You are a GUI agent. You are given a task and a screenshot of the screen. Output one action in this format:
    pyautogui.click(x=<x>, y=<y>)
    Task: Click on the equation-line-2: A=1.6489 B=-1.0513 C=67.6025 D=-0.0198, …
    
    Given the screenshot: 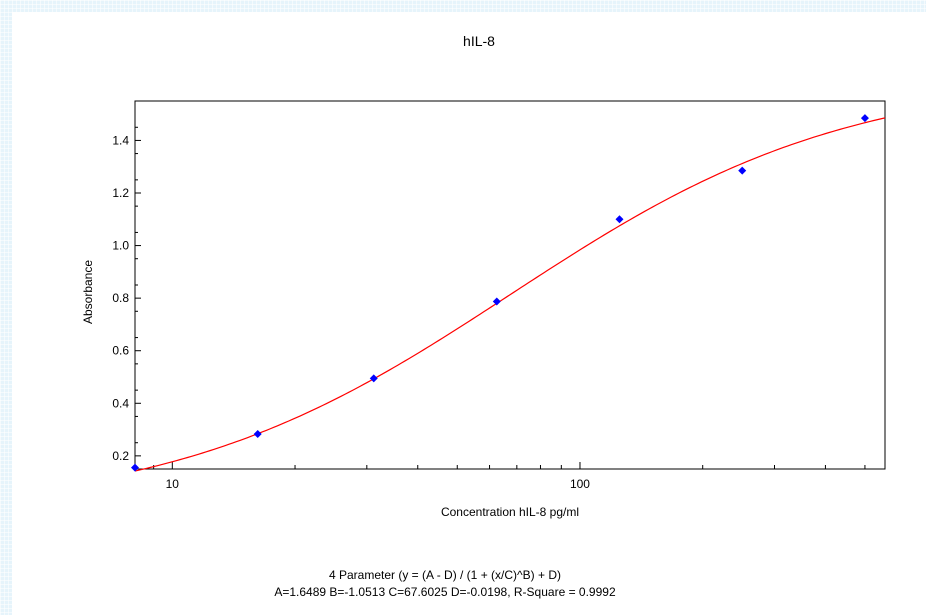 What is the action you would take?
    pyautogui.click(x=445, y=592)
    